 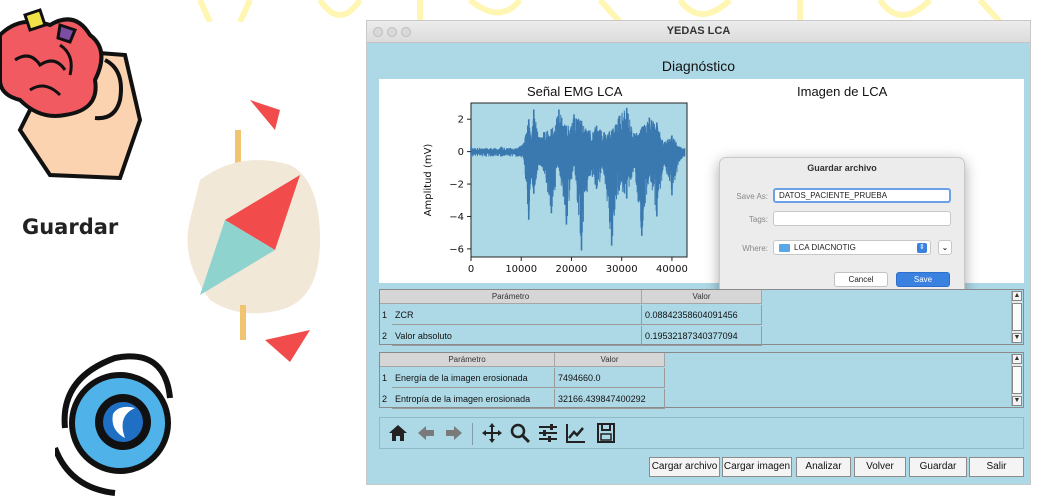 I want to click on home-icon, so click(x=398, y=433).